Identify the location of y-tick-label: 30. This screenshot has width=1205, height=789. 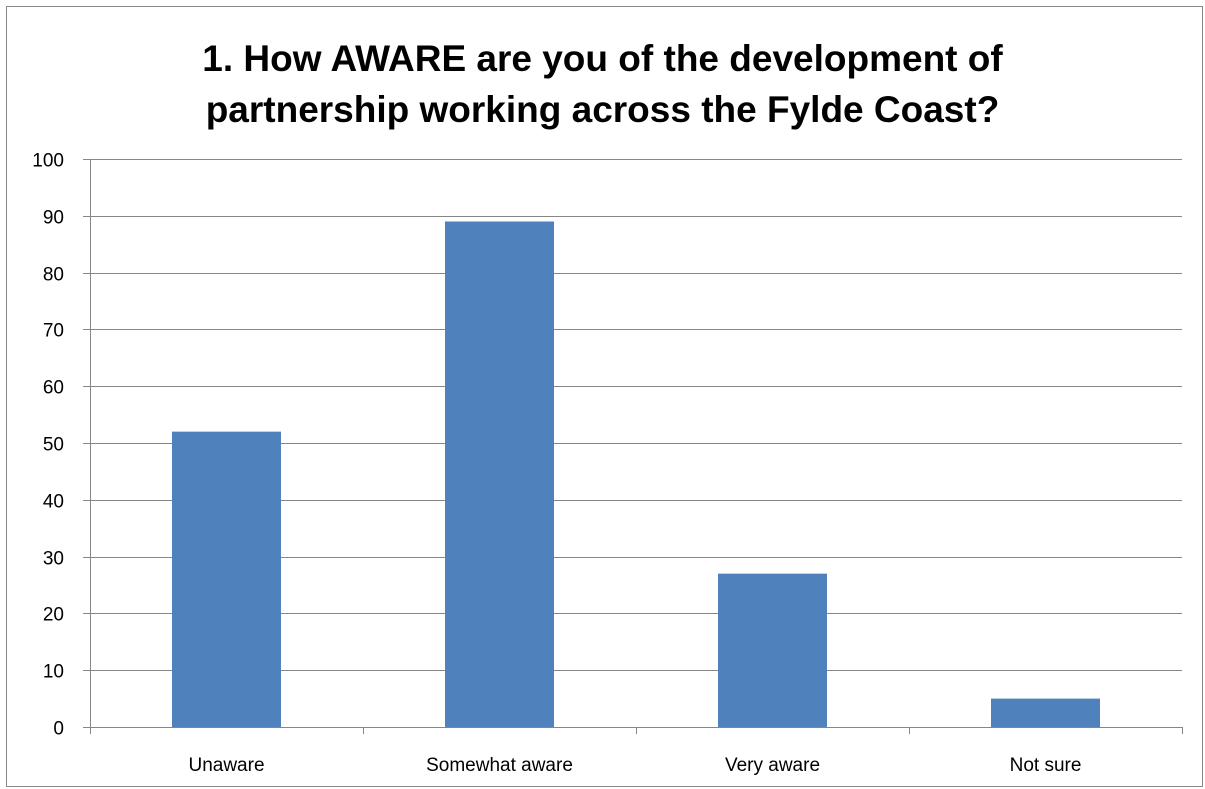
(53, 559).